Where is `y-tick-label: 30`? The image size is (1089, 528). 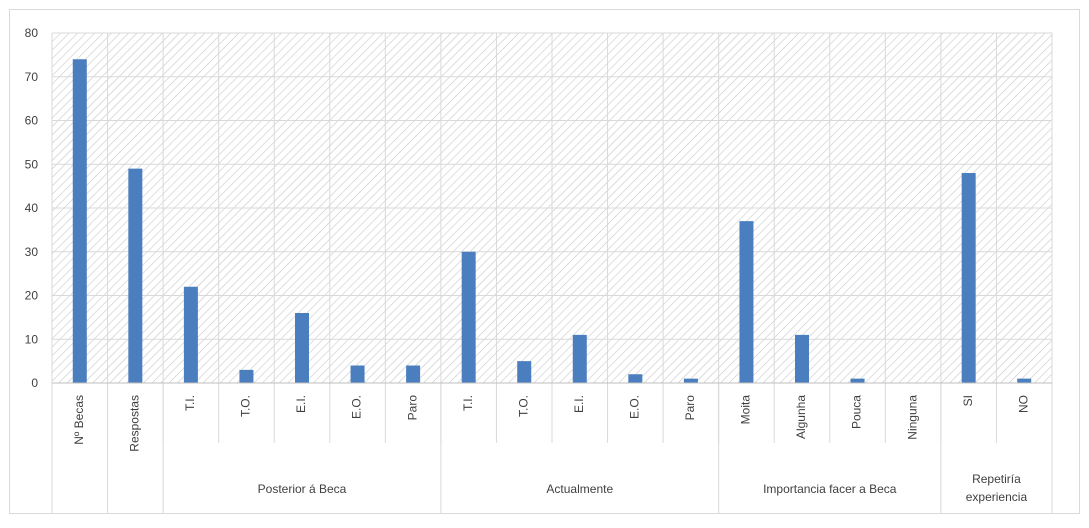 y-tick-label: 30 is located at coordinates (32, 252).